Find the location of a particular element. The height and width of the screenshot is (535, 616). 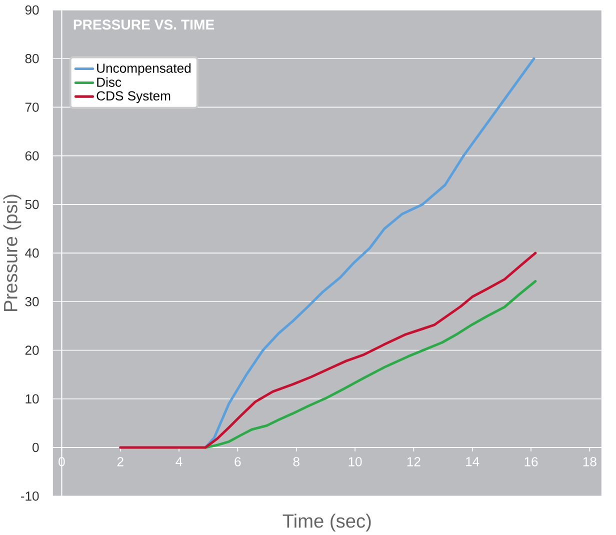

x-tick-label: 8 is located at coordinates (296, 461).